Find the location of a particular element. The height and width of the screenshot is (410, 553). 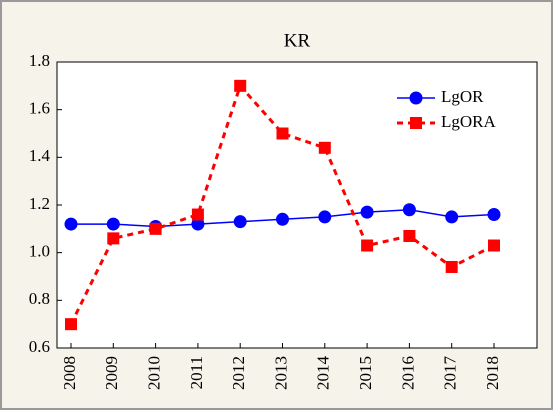

y-tick-label: 0.8 is located at coordinates (39, 298).